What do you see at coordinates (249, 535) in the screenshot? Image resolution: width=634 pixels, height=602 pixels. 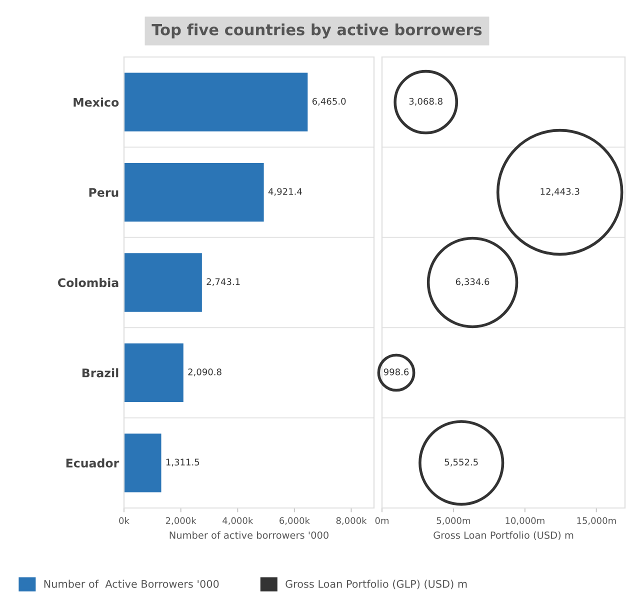 I see `x-axis-title: Number of active borrowers '000` at bounding box center [249, 535].